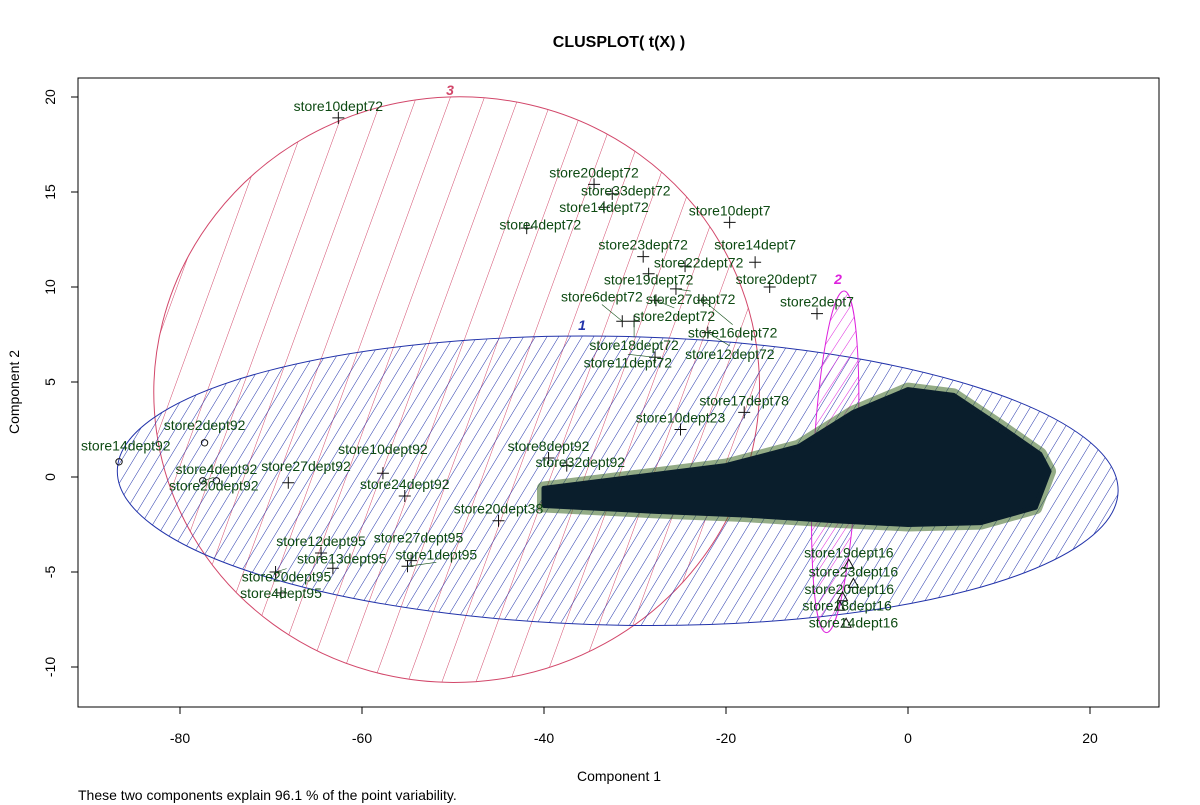 The width and height of the screenshot is (1200, 805). Describe the element at coordinates (50, 667) in the screenshot. I see `y-tick-label: -10` at that location.